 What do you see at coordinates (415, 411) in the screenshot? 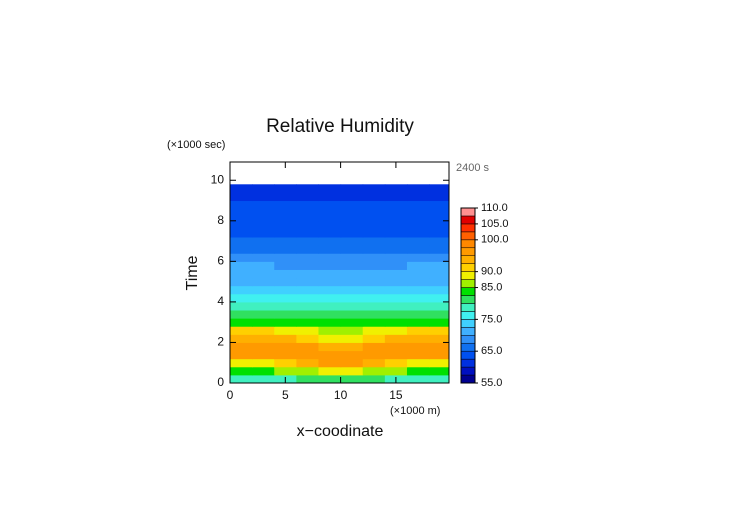
I see `x-unit: (×1000 m)` at bounding box center [415, 411].